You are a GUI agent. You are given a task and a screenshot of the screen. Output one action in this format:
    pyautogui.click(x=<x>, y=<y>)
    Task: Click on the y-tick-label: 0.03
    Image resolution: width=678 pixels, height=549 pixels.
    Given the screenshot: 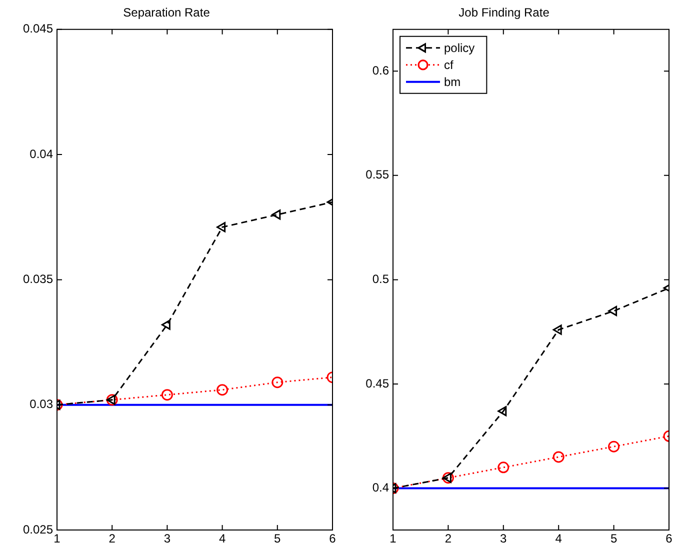 What is the action you would take?
    pyautogui.click(x=42, y=404)
    